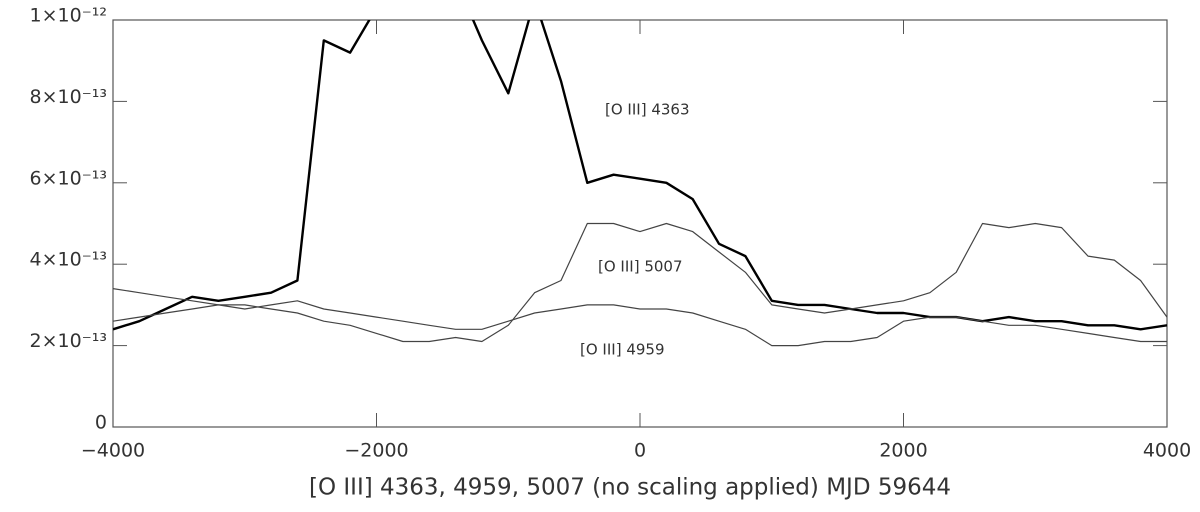 The image size is (1200, 512). Describe the element at coordinates (101, 423) in the screenshot. I see `y-tick-label: 0` at that location.